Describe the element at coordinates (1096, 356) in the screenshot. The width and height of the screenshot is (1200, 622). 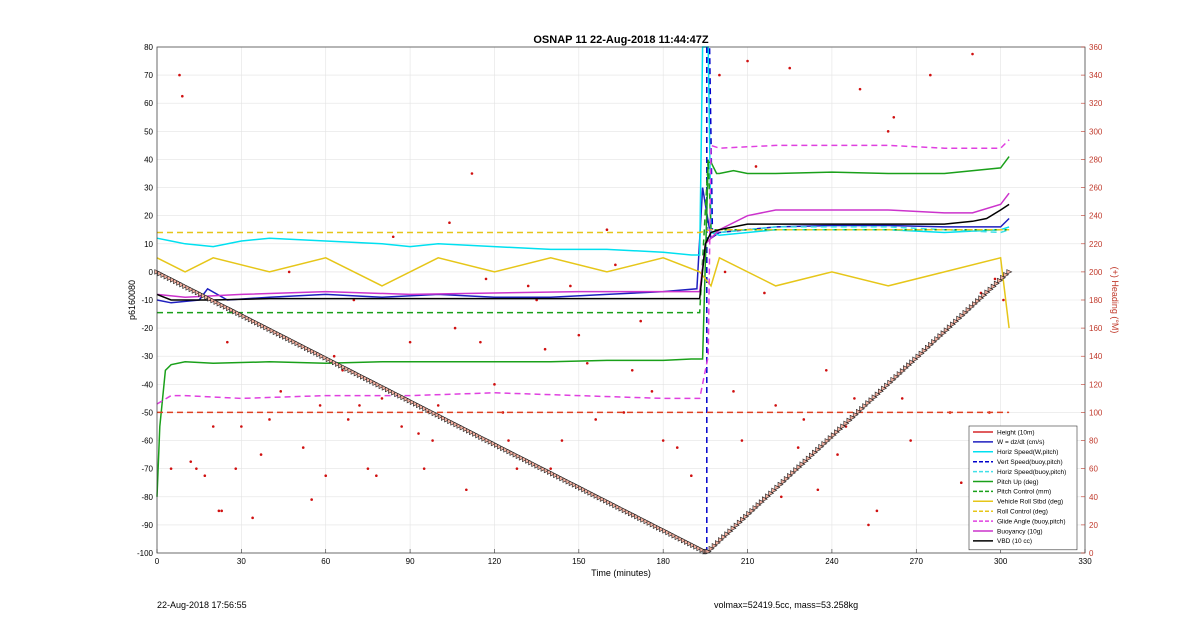
I see `y-right-tick-label: 140` at that location.